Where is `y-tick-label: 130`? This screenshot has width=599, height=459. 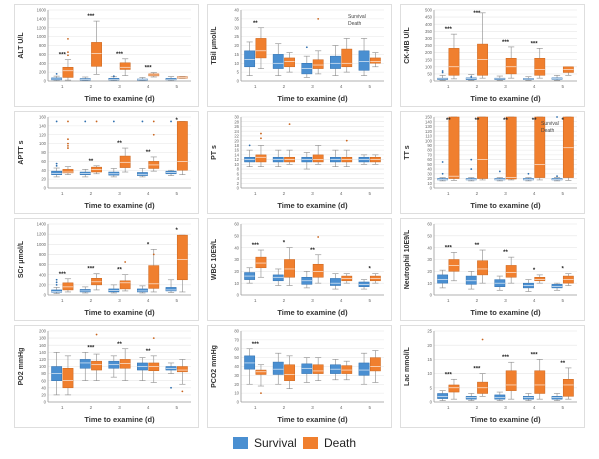 y-tick-label: 130 is located at coordinates (429, 126).